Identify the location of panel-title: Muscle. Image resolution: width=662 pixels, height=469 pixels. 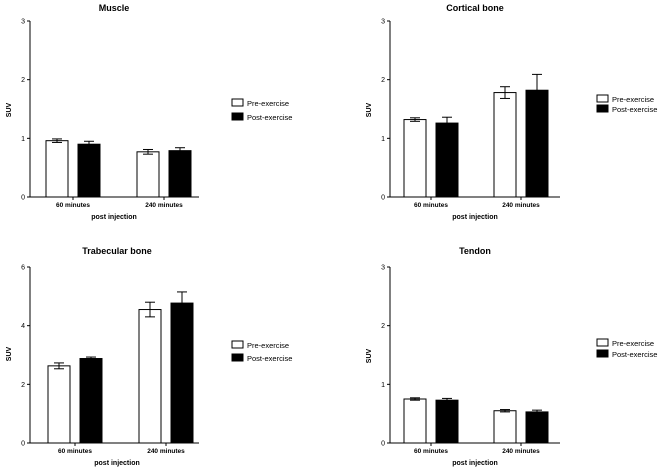
(114, 8).